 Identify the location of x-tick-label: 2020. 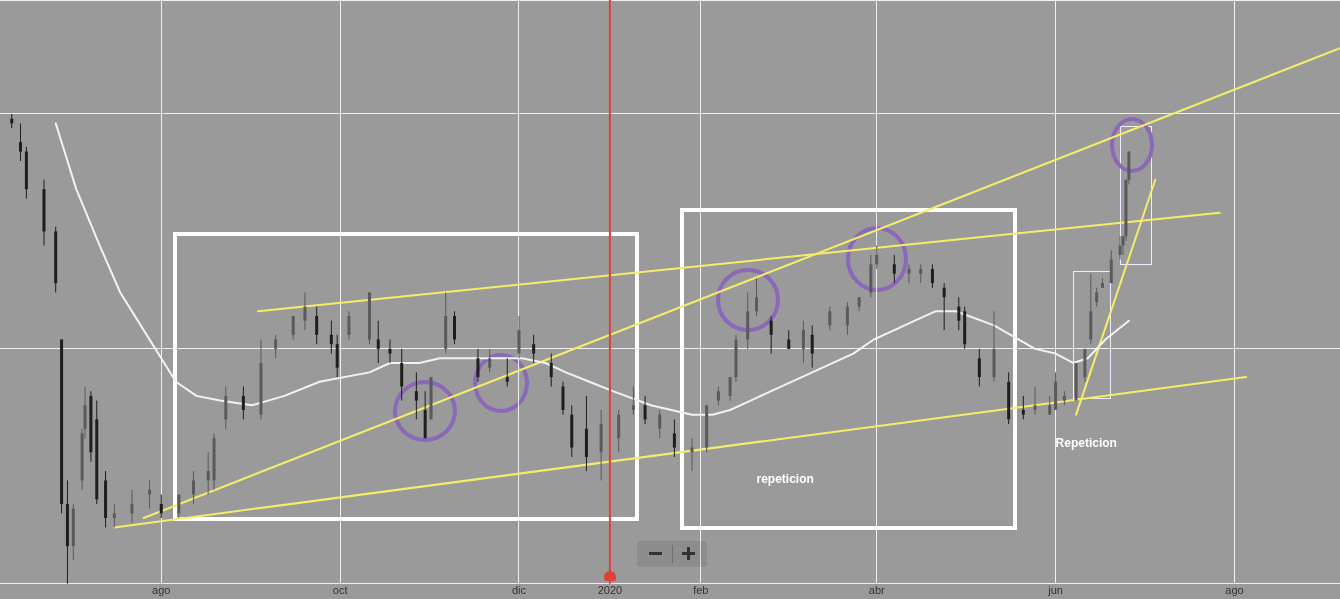
(610, 590).